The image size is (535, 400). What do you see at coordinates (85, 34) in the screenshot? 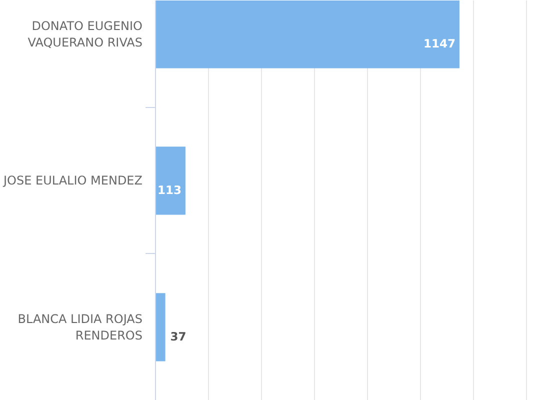
I see `y-tick-label: DONATO EUGENIO VAQUERANO RIVAS` at bounding box center [85, 34].